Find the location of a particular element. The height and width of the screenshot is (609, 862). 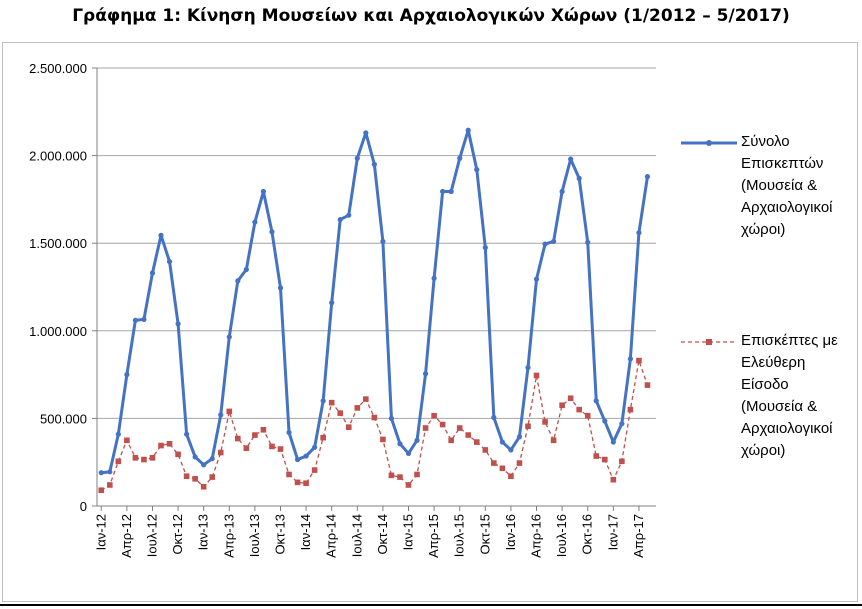

legend-line: Σύνολο is located at coordinates (765, 141).